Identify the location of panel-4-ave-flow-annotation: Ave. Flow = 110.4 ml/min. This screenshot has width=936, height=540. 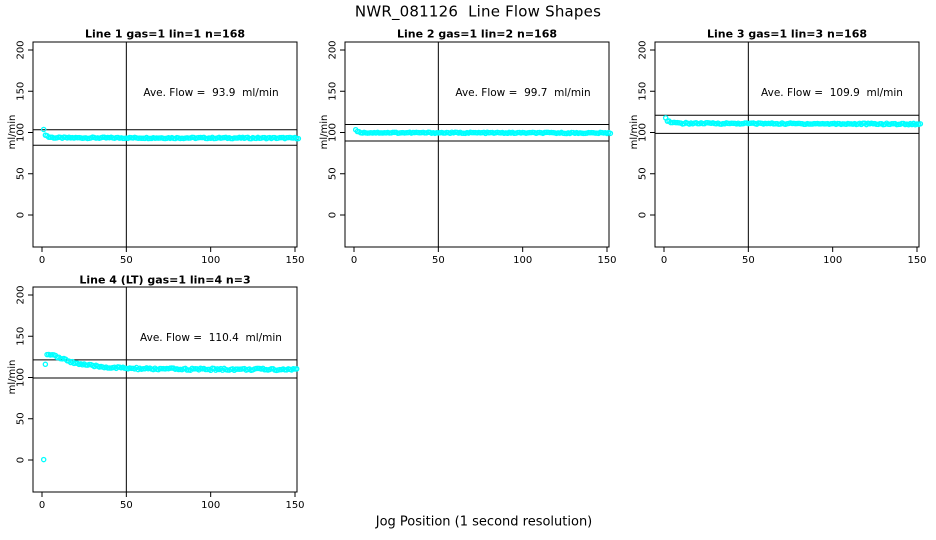
(211, 337).